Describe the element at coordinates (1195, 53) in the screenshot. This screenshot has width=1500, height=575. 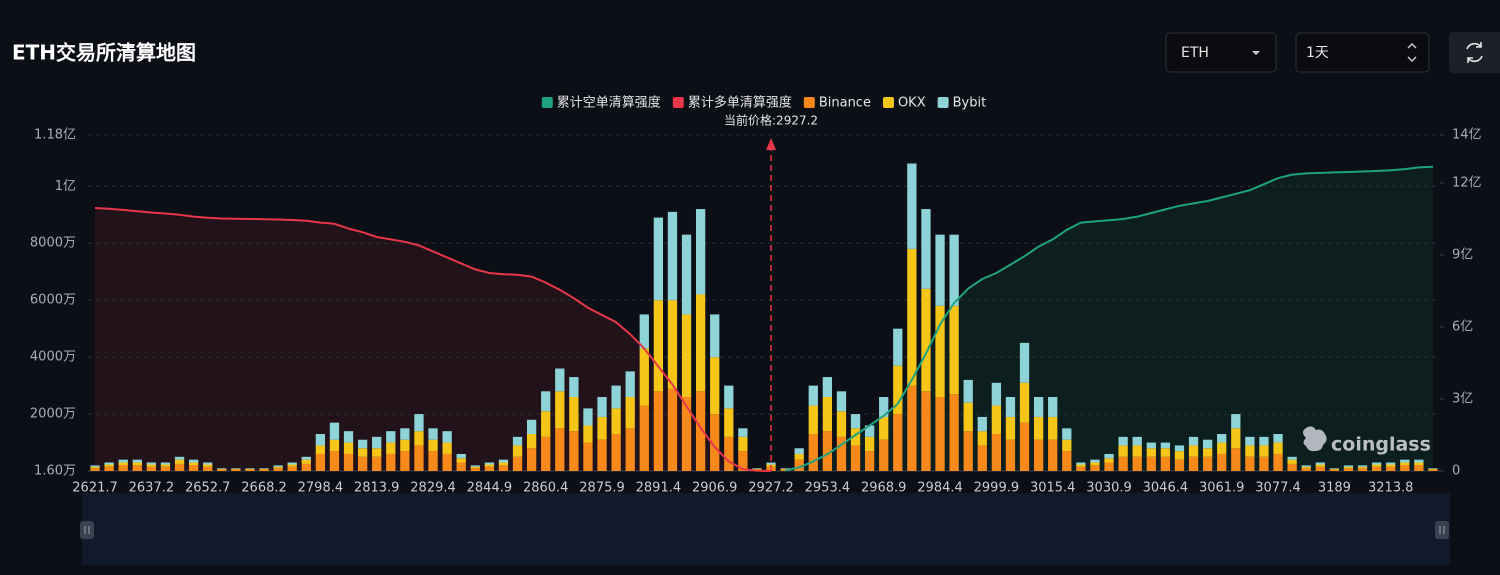
I see `select-value: ETH` at that location.